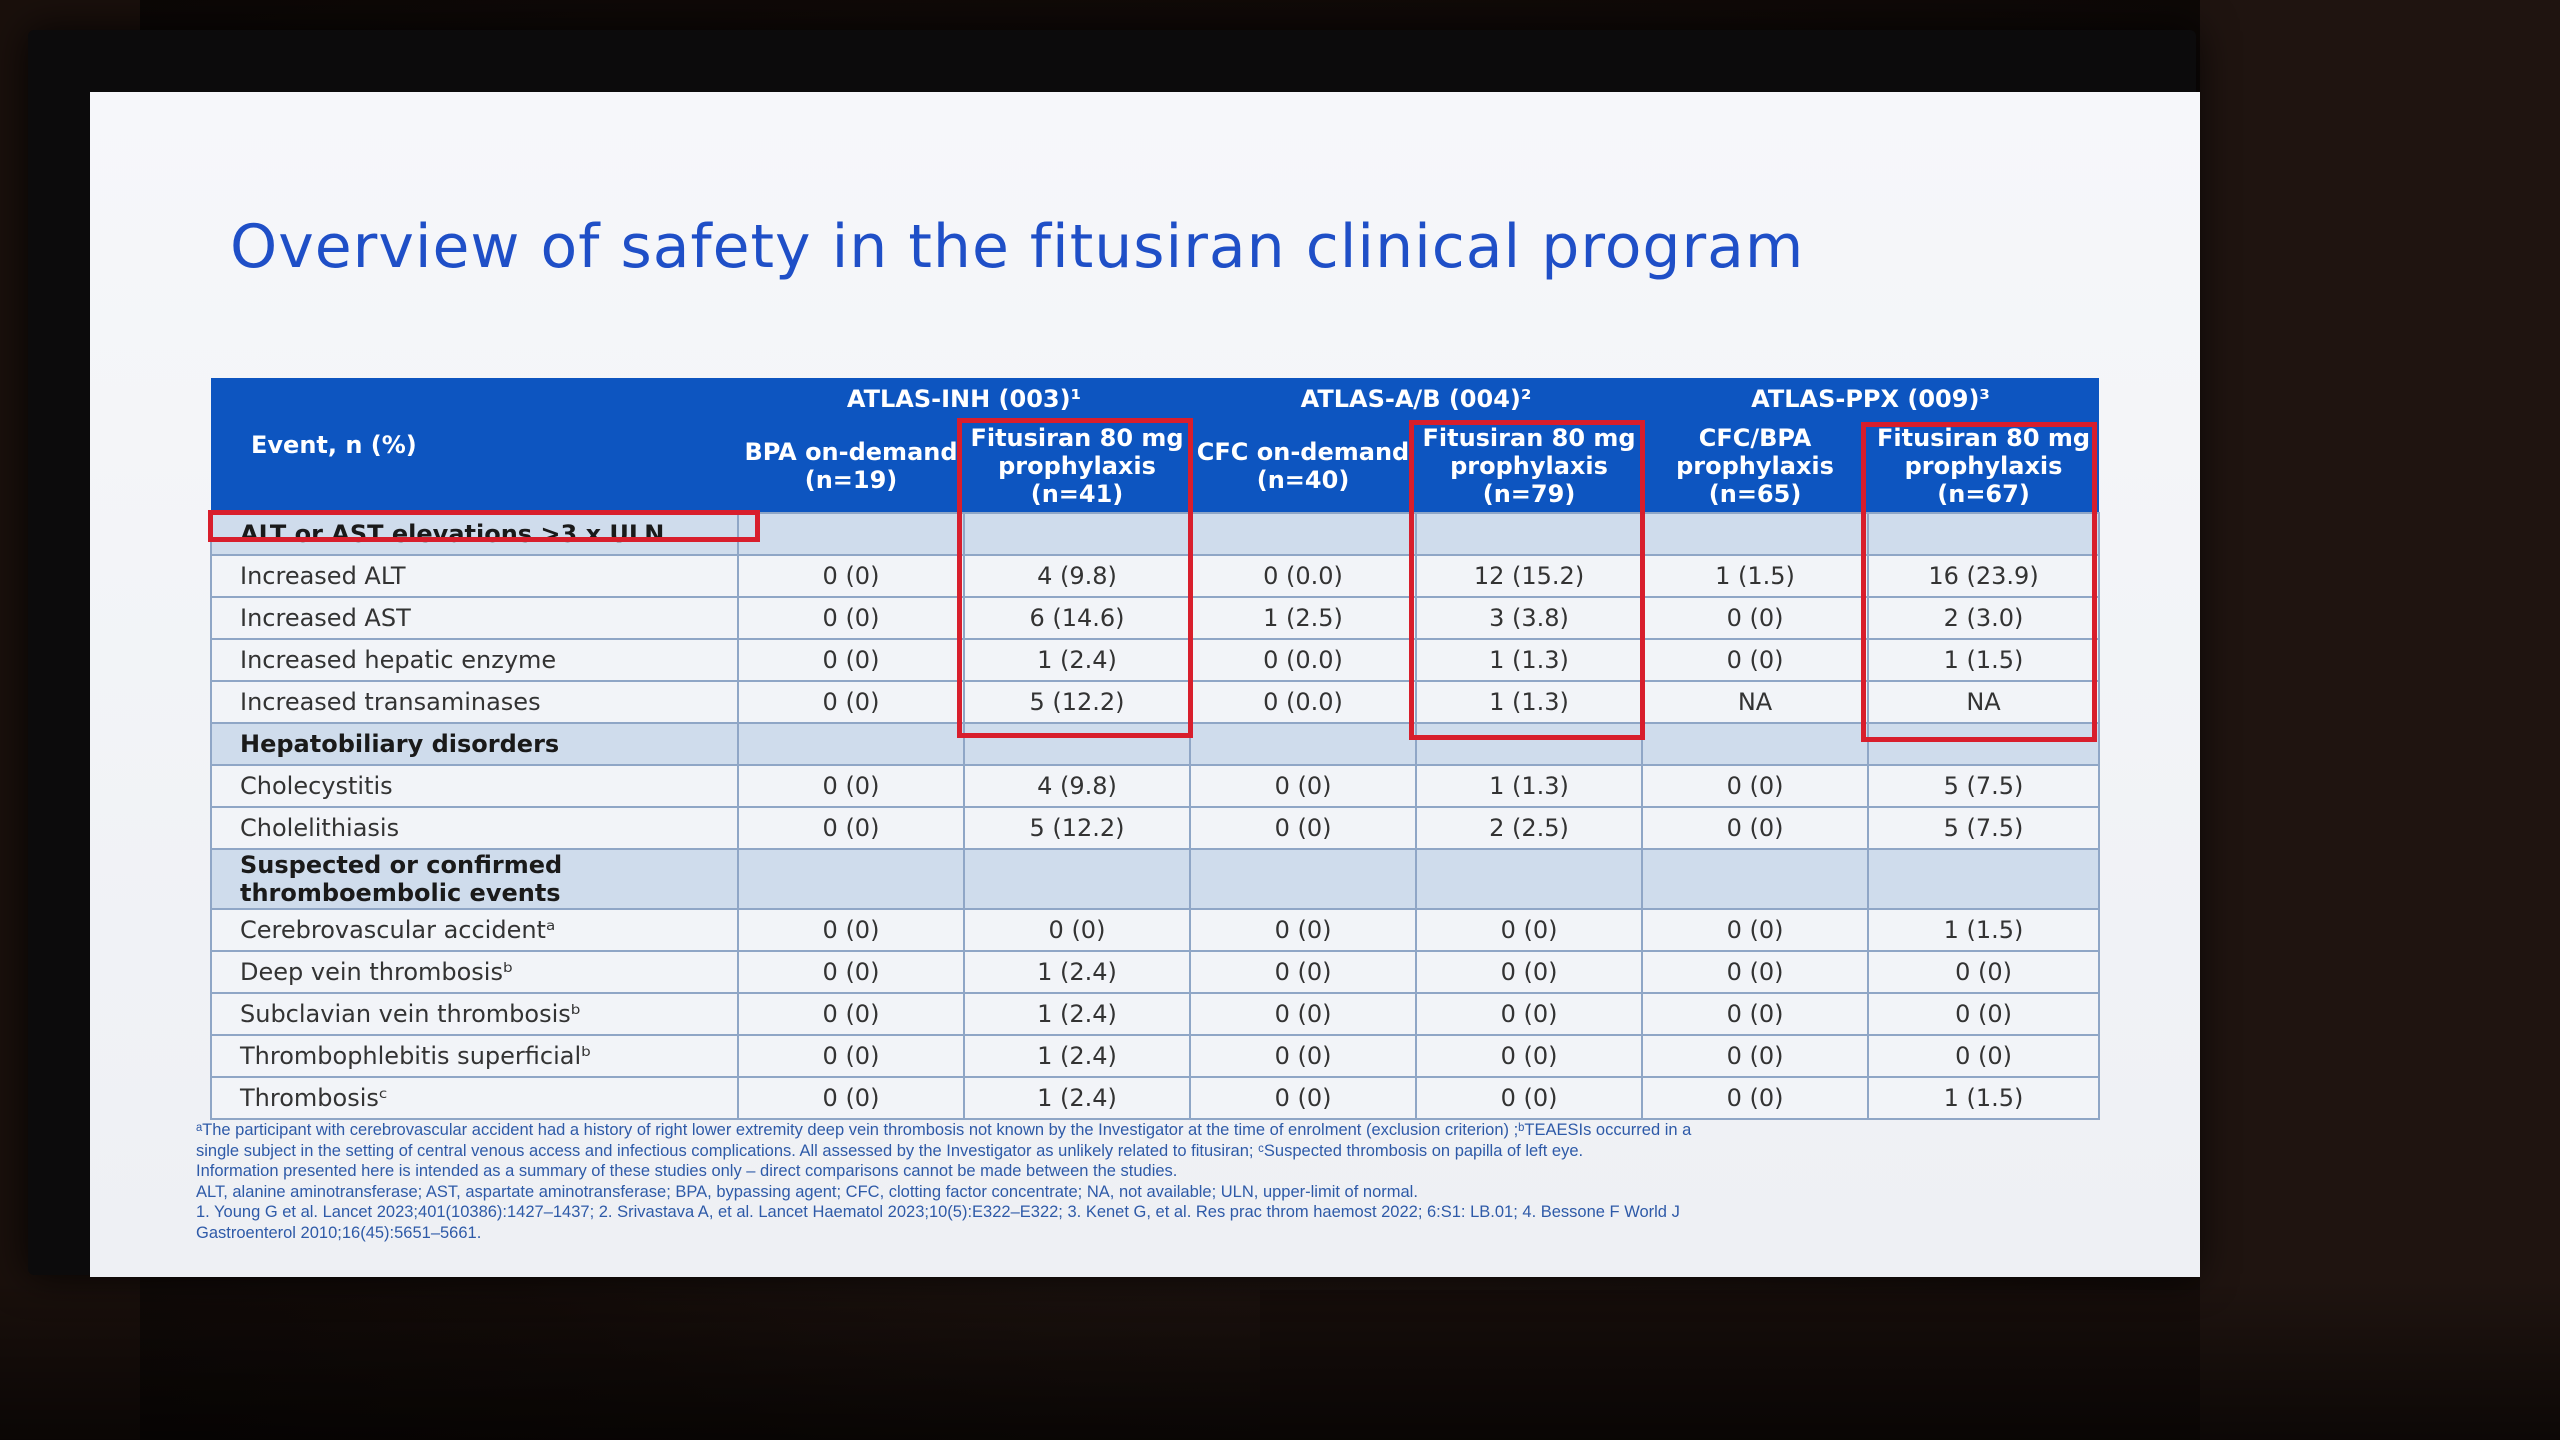 The image size is (2560, 1440). What do you see at coordinates (1077, 786) in the screenshot?
I see `value-cell: 4 (9.8)` at bounding box center [1077, 786].